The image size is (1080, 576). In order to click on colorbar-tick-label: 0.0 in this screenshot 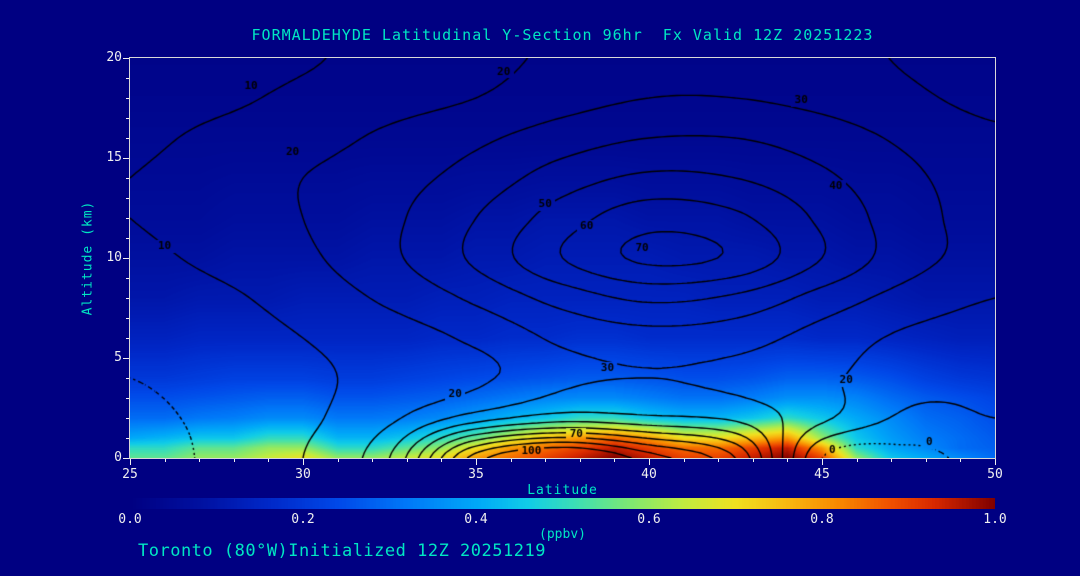, I will do `click(130, 519)`.